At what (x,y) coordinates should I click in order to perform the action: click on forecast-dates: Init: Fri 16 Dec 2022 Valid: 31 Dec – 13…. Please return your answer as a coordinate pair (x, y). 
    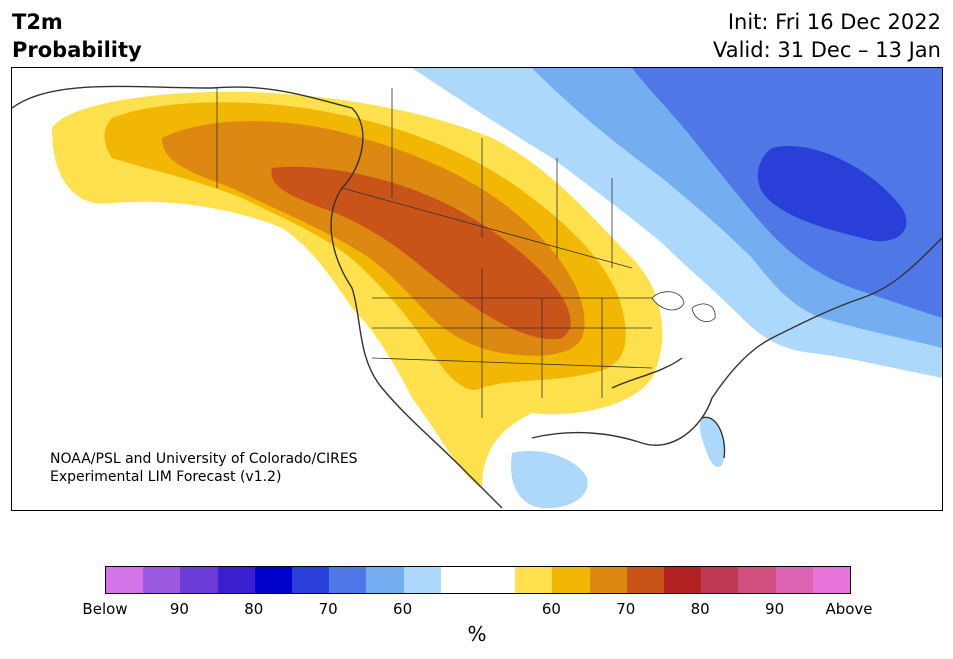
    Looking at the image, I should click on (827, 36).